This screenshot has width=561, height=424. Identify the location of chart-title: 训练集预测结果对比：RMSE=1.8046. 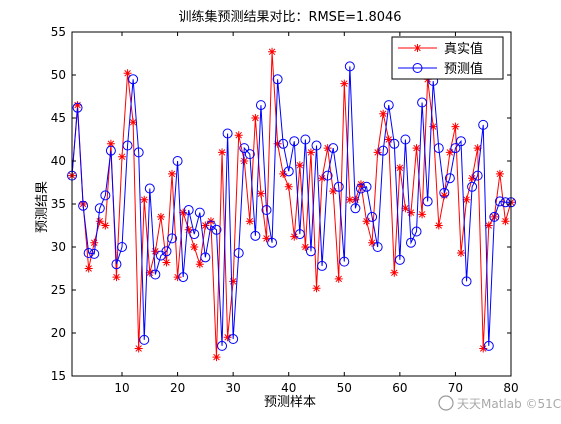
(289, 17).